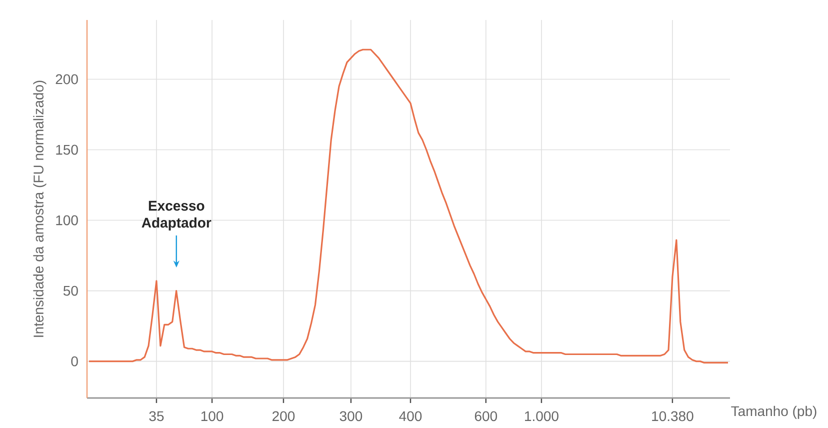 The image size is (828, 428). What do you see at coordinates (673, 416) in the screenshot?
I see `x-tick-label: 10.380` at bounding box center [673, 416].